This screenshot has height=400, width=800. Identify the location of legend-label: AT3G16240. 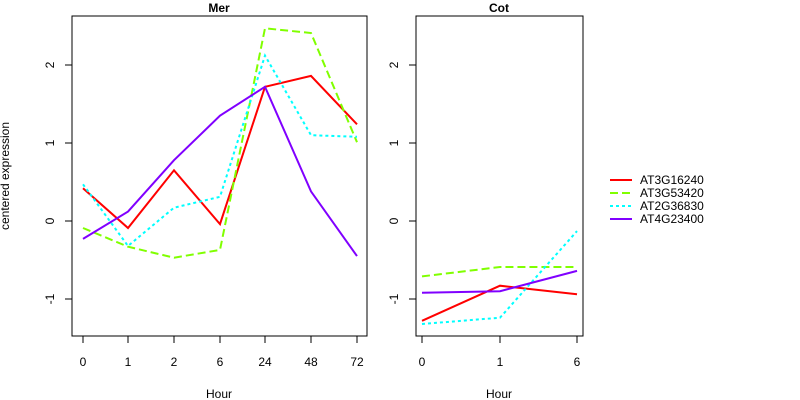
(672, 180).